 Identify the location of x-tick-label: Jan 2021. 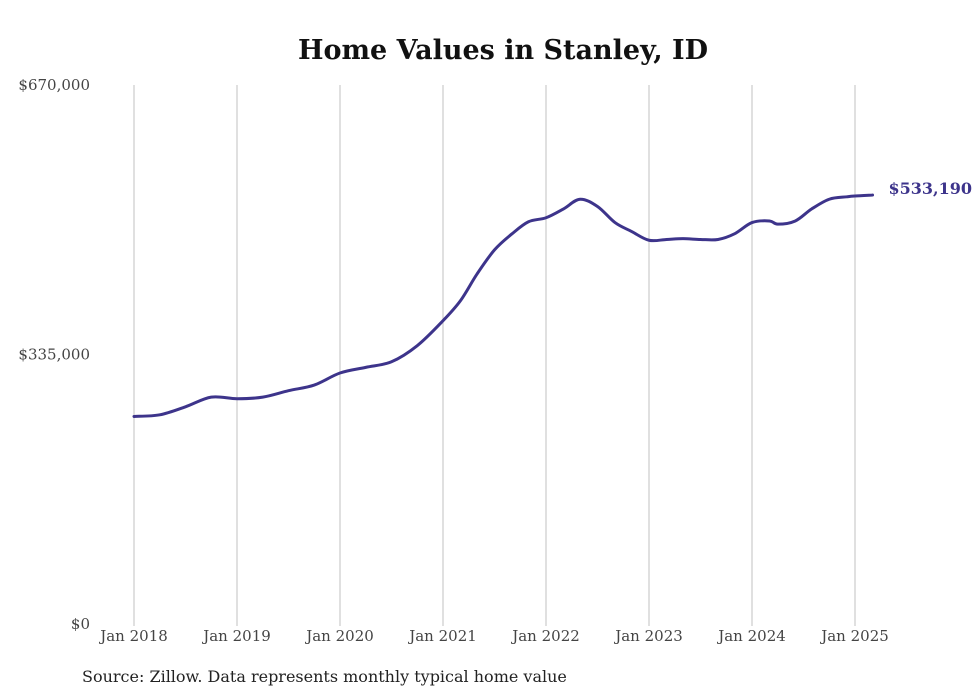
(442, 636).